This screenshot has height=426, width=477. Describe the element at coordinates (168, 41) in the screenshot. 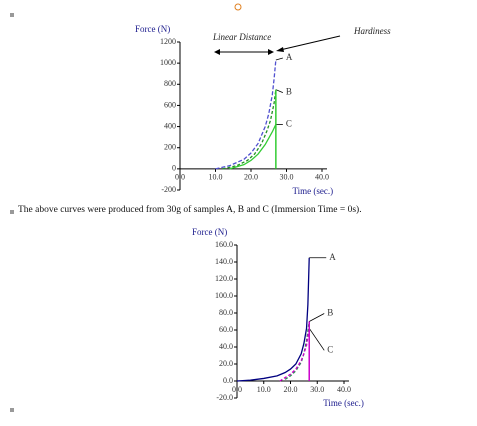

I see `y-tick-label: 1200` at that location.